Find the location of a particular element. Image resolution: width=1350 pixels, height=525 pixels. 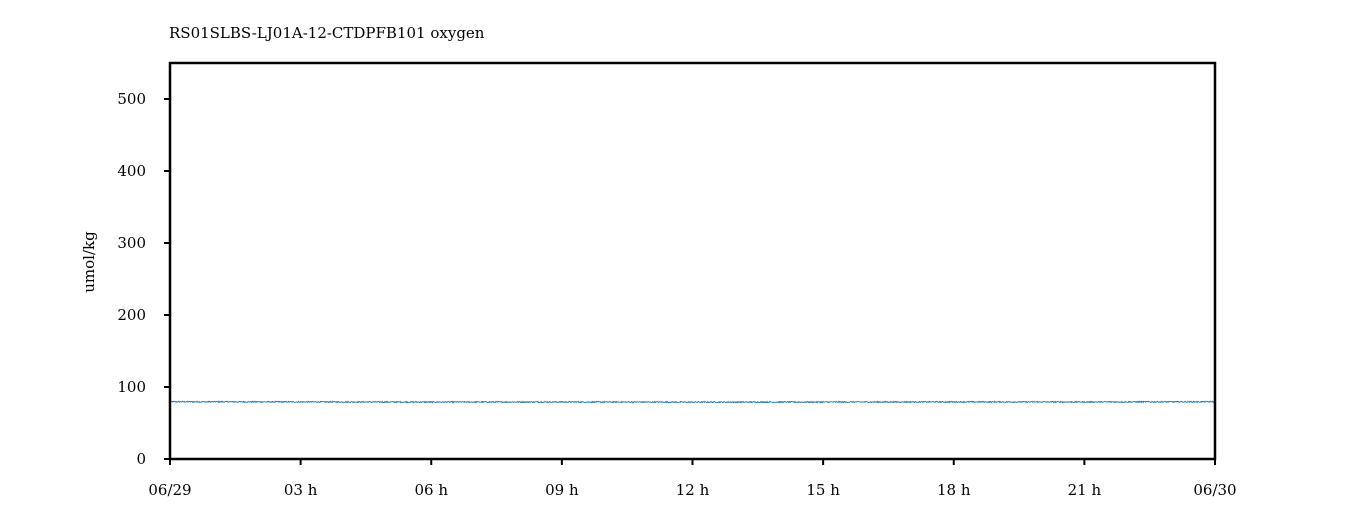

x-tick-label: 06/29 is located at coordinates (169, 490).